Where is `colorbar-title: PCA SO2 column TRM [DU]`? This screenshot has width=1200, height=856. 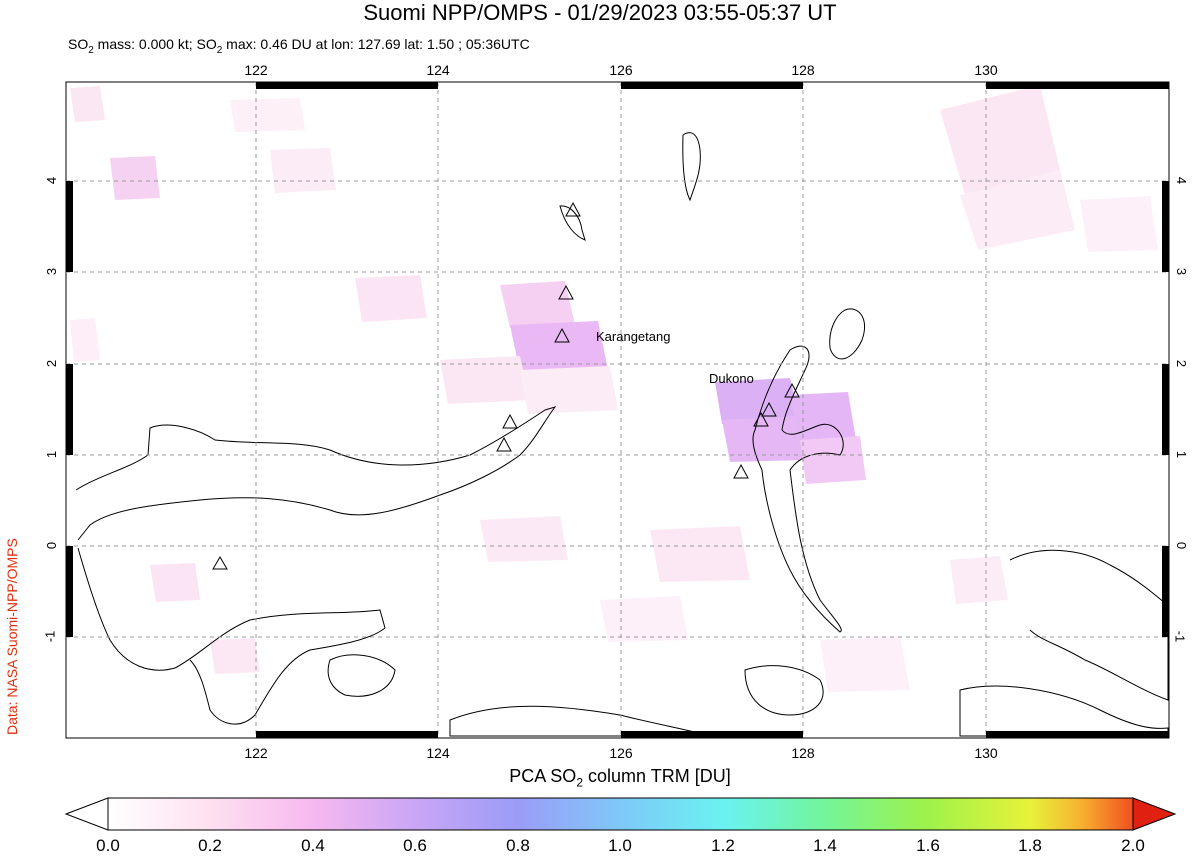
colorbar-title: PCA SO2 column TRM [DU] is located at coordinates (600, 778).